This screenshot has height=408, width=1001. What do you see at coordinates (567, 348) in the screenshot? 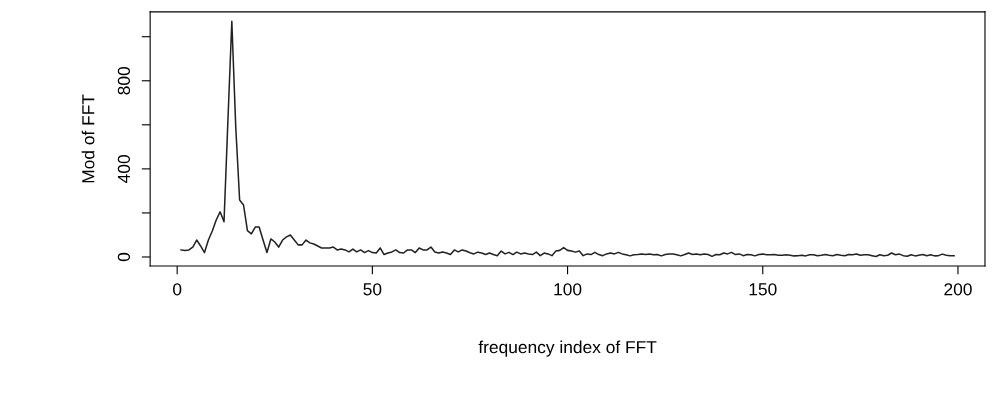
I see `x-axis-title: frequency index of FFT` at bounding box center [567, 348].